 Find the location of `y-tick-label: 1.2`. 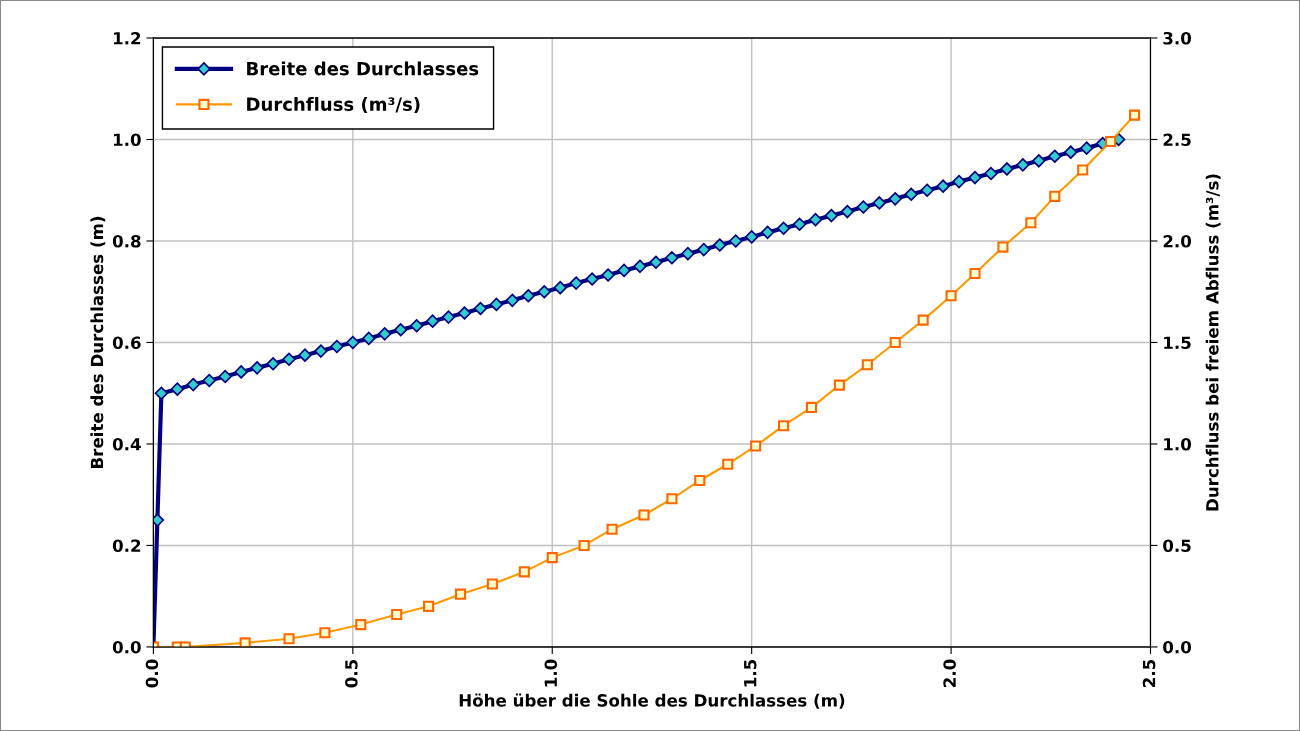

y-tick-label: 1.2 is located at coordinates (127, 38).